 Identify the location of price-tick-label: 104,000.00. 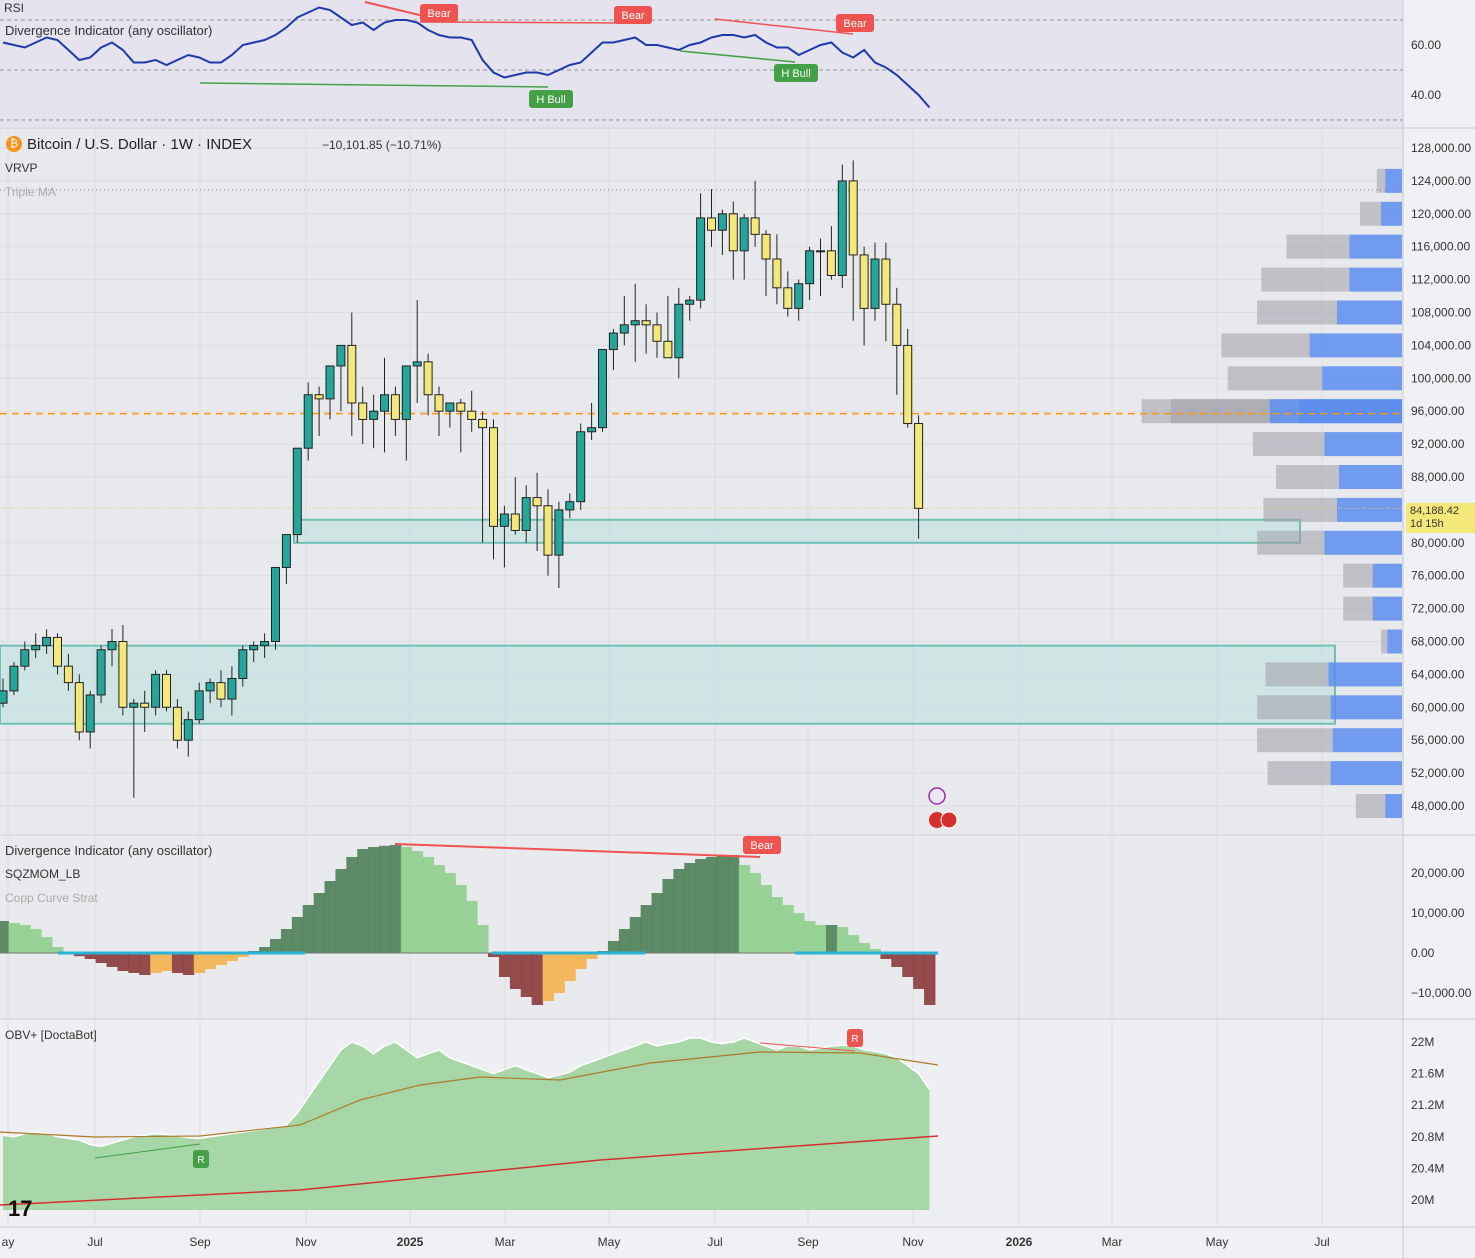
(1441, 345).